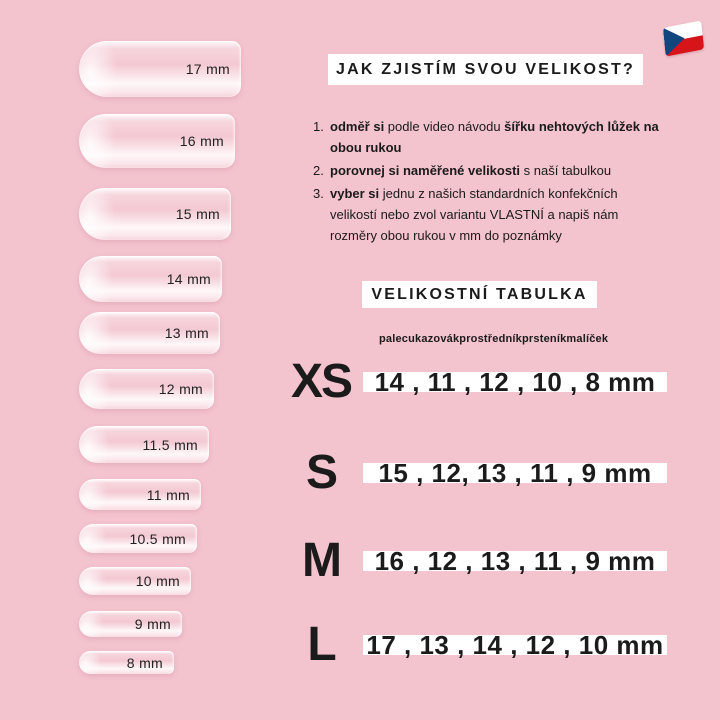  I want to click on nail-size-label: 8 mm, so click(144, 662).